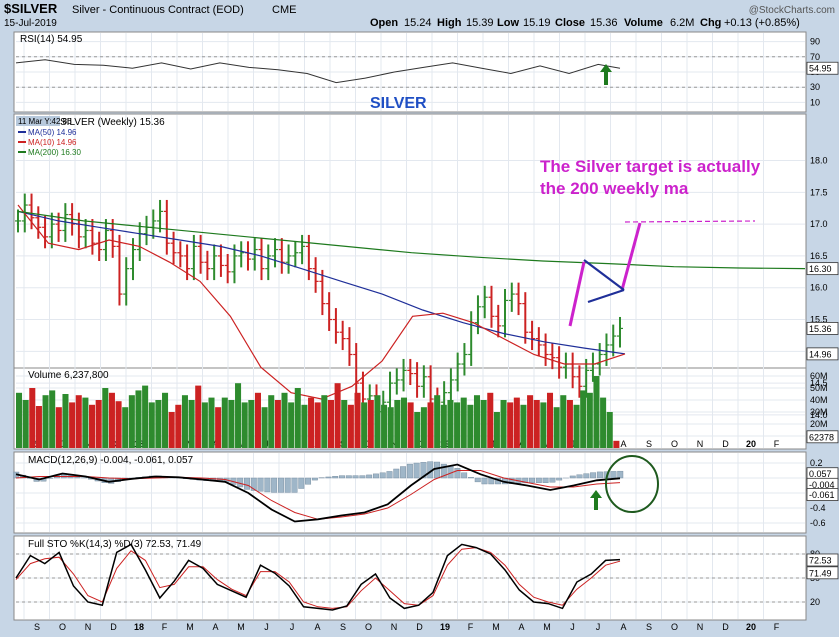  What do you see at coordinates (819, 192) in the screenshot?
I see `y-tick-label: 17.5` at bounding box center [819, 192].